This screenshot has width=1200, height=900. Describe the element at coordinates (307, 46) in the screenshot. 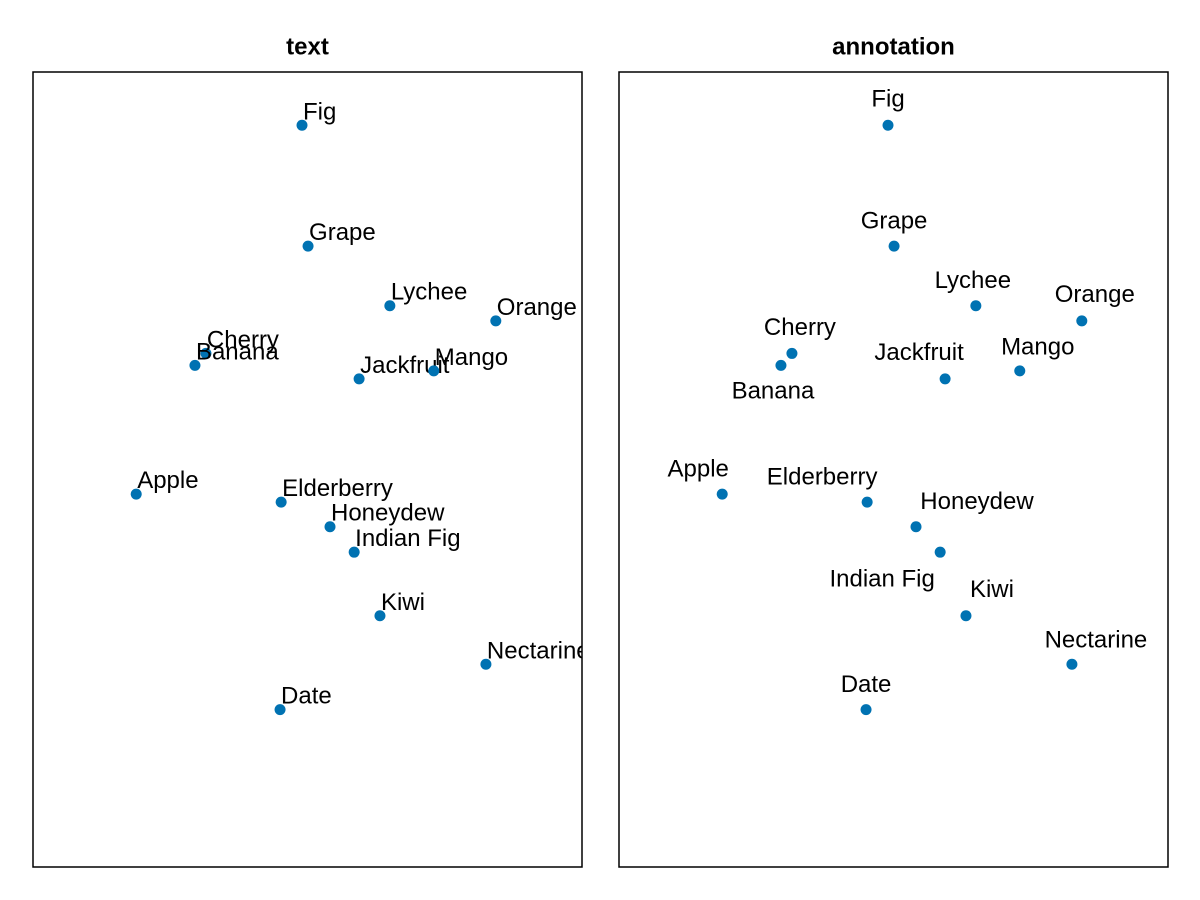

I see `panel-title: text` at that location.